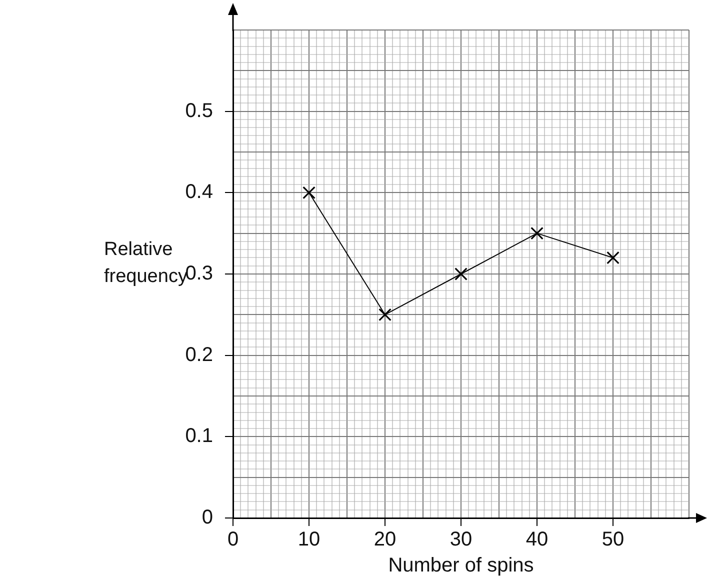 The image size is (709, 582). What do you see at coordinates (461, 565) in the screenshot?
I see `x-axis-title: Number of spins` at bounding box center [461, 565].